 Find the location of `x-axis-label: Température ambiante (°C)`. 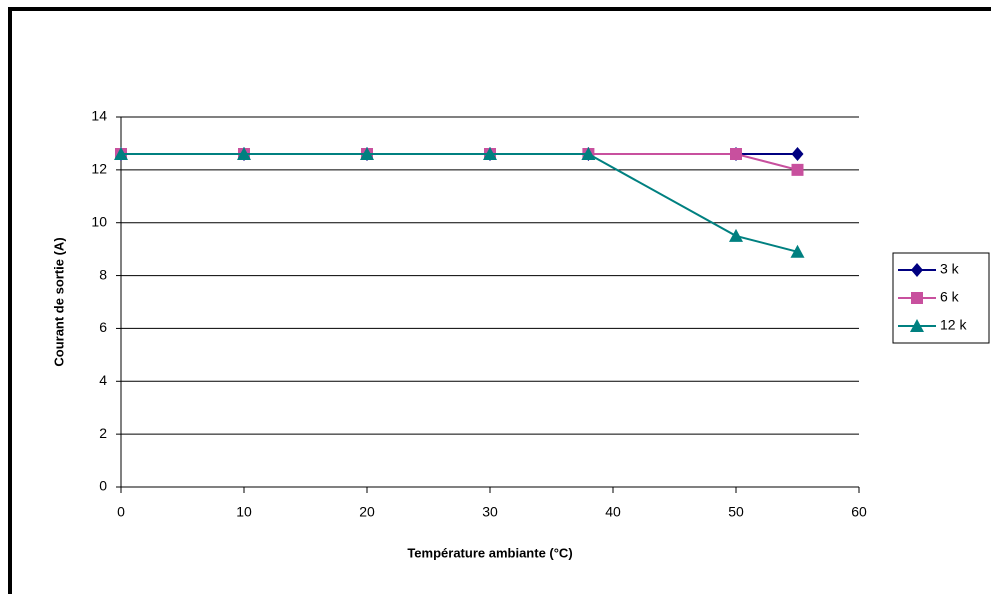

x-axis-label: Température ambiante (°C) is located at coordinates (489, 552).